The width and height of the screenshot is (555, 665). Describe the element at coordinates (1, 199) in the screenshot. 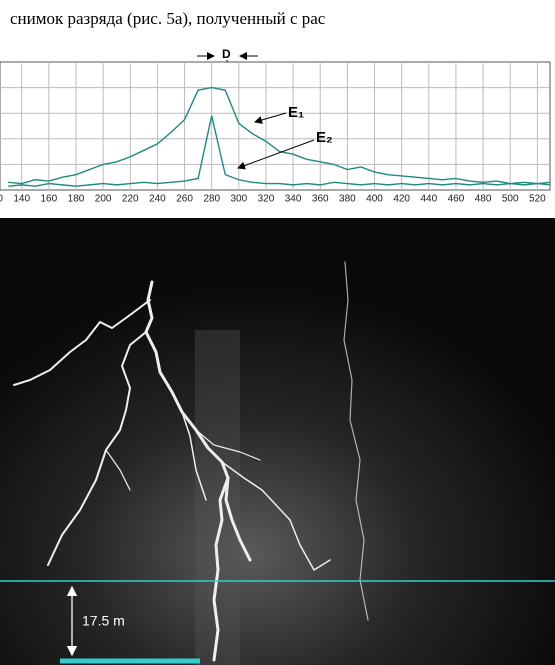

I see `x-tick-label: 120` at that location.